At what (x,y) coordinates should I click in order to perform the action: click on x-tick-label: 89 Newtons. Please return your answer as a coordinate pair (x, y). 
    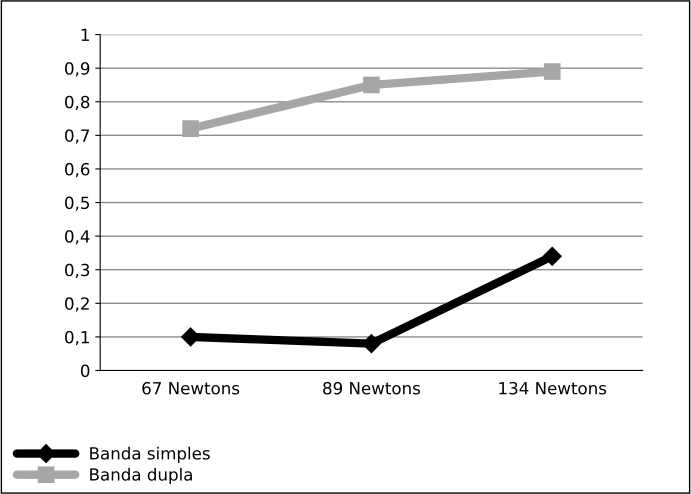
    Looking at the image, I should click on (371, 388).